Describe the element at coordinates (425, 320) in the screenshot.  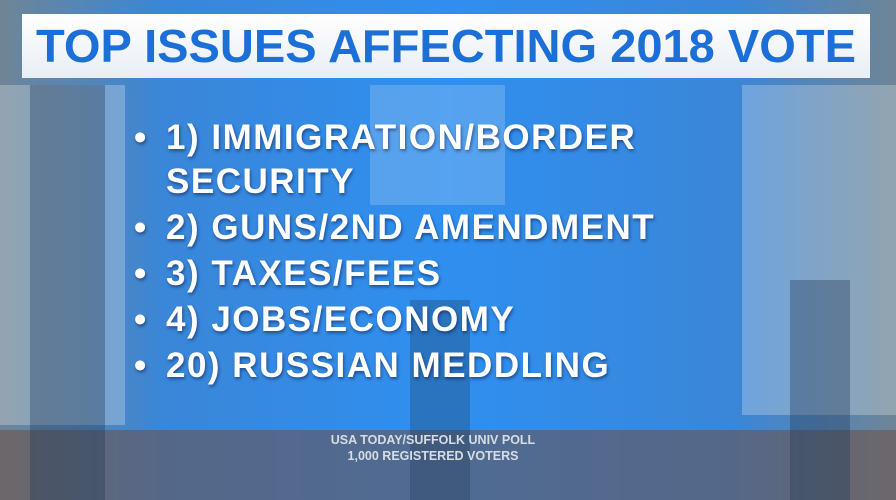
I see `issue: 4) JOBS/ECONOMY` at that location.